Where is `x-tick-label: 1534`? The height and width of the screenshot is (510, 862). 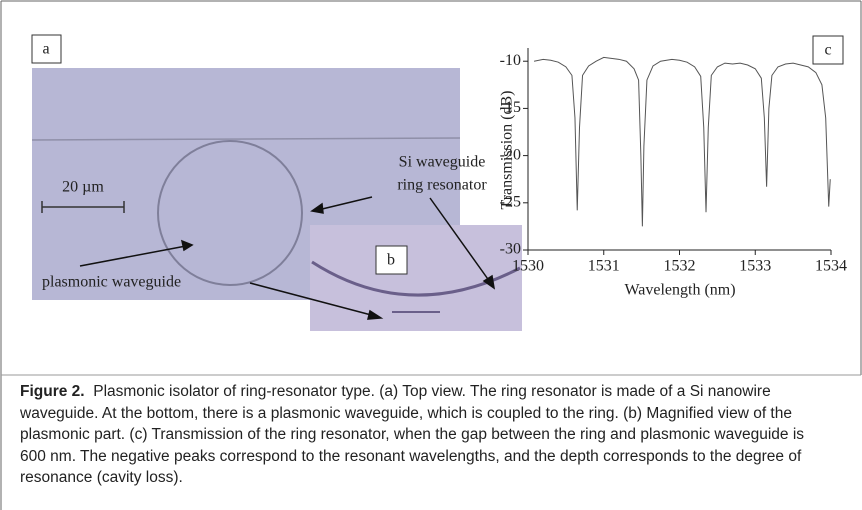
x-tick-label: 1534 is located at coordinates (831, 266).